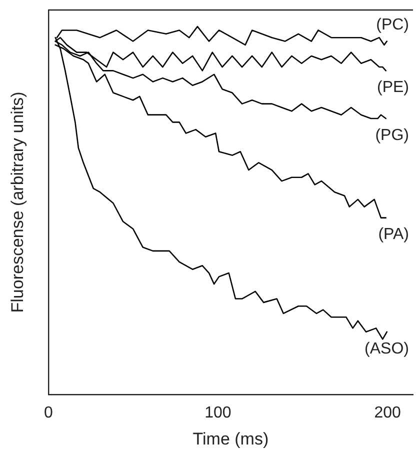  What do you see at coordinates (230, 438) in the screenshot?
I see `x-axis-title: Time (ms)` at bounding box center [230, 438].